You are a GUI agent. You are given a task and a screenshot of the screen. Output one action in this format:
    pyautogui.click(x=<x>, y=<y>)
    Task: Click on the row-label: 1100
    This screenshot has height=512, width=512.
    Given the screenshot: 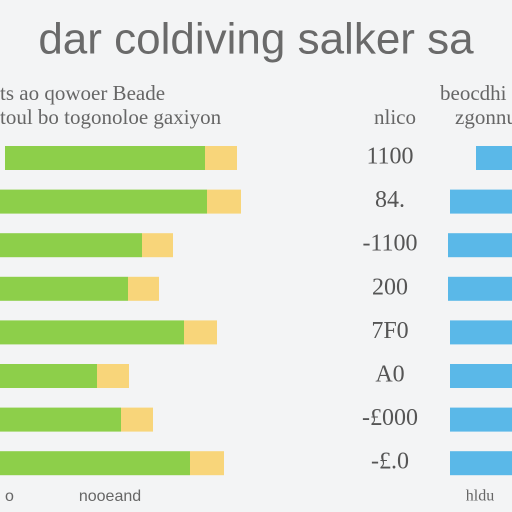 What is the action you would take?
    pyautogui.click(x=389, y=157)
    